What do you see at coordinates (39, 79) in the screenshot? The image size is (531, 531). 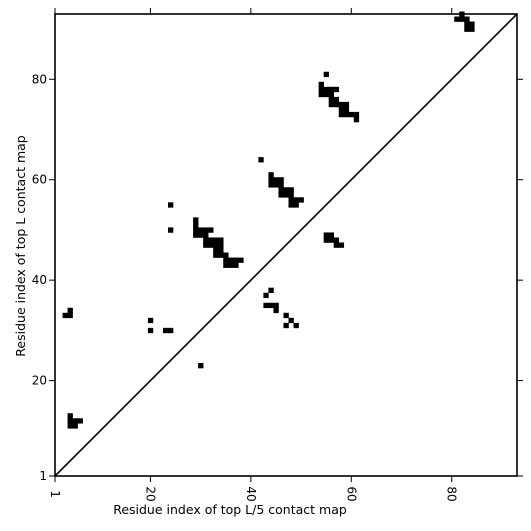 I see `y-tick-label: 80` at bounding box center [39, 79].